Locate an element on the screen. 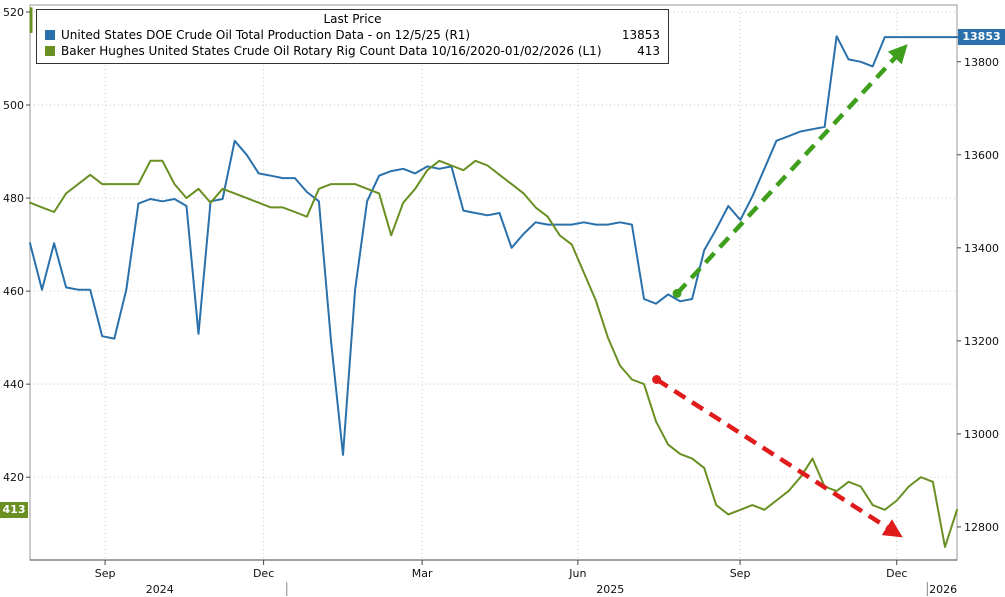 The width and height of the screenshot is (1005, 597). svg-text: 420 is located at coordinates (13, 477).